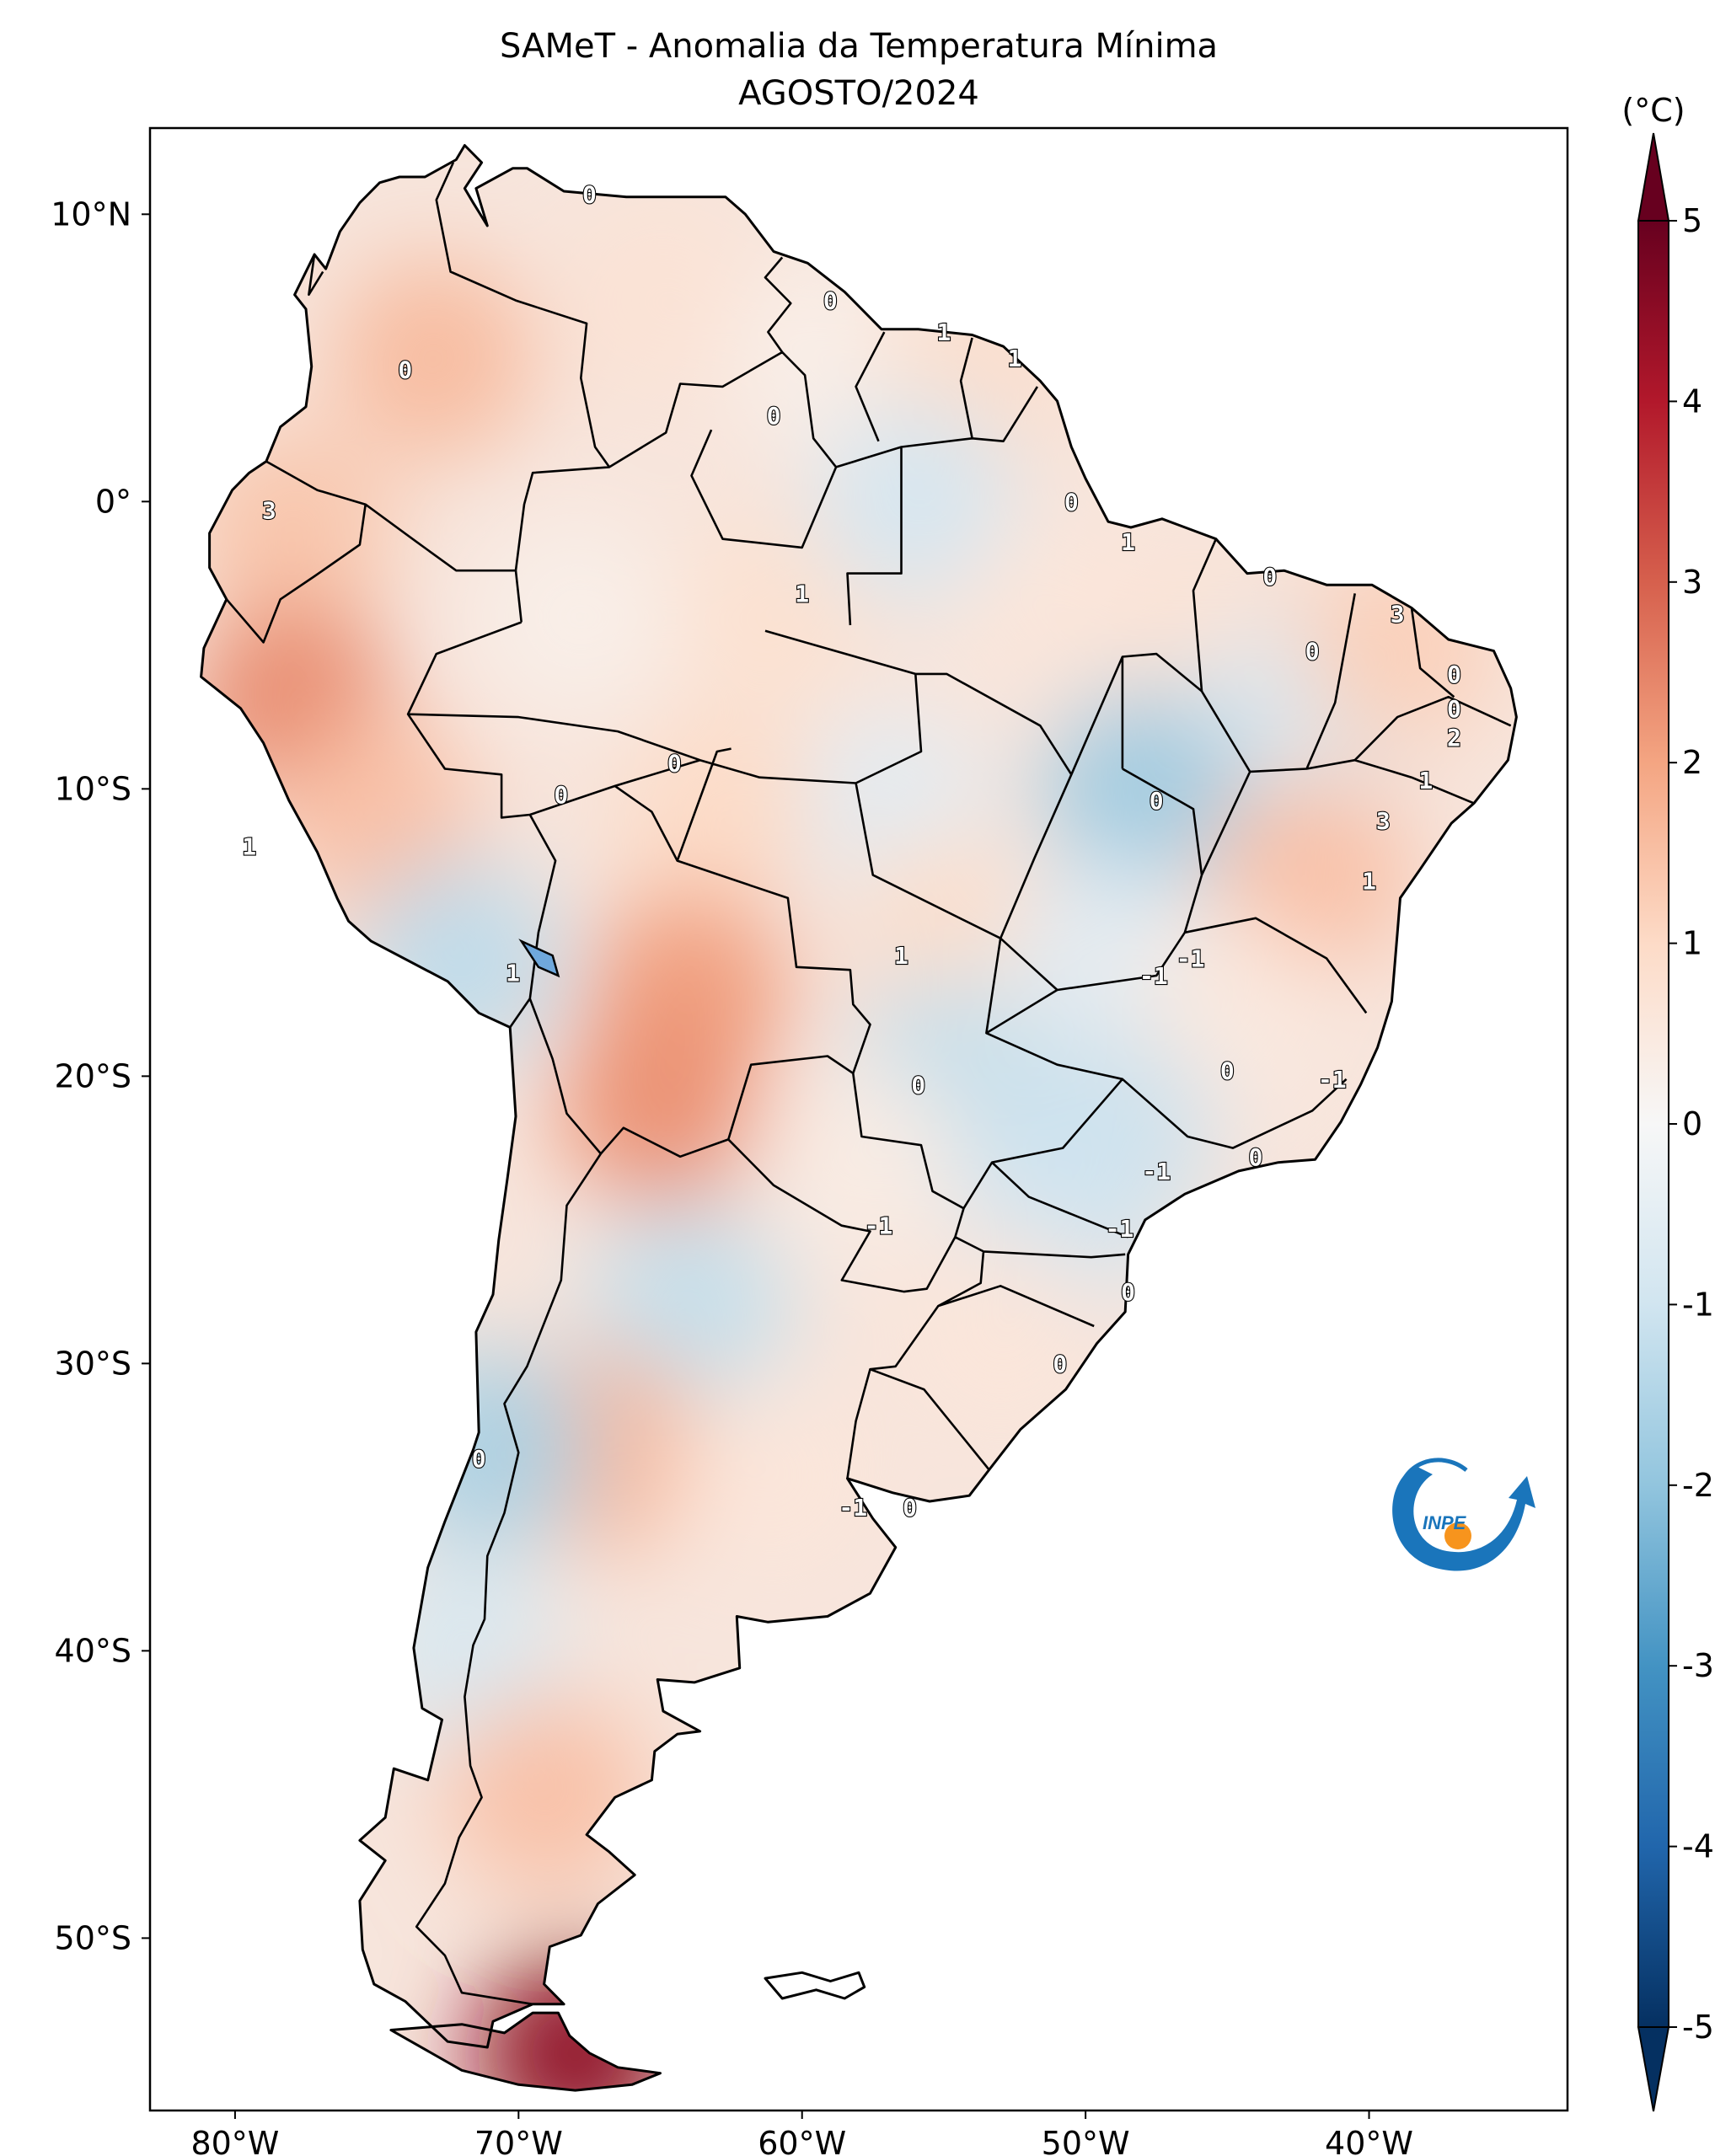  Describe the element at coordinates (1653, 1124) in the screenshot. I see `colorbar-scale` at that location.